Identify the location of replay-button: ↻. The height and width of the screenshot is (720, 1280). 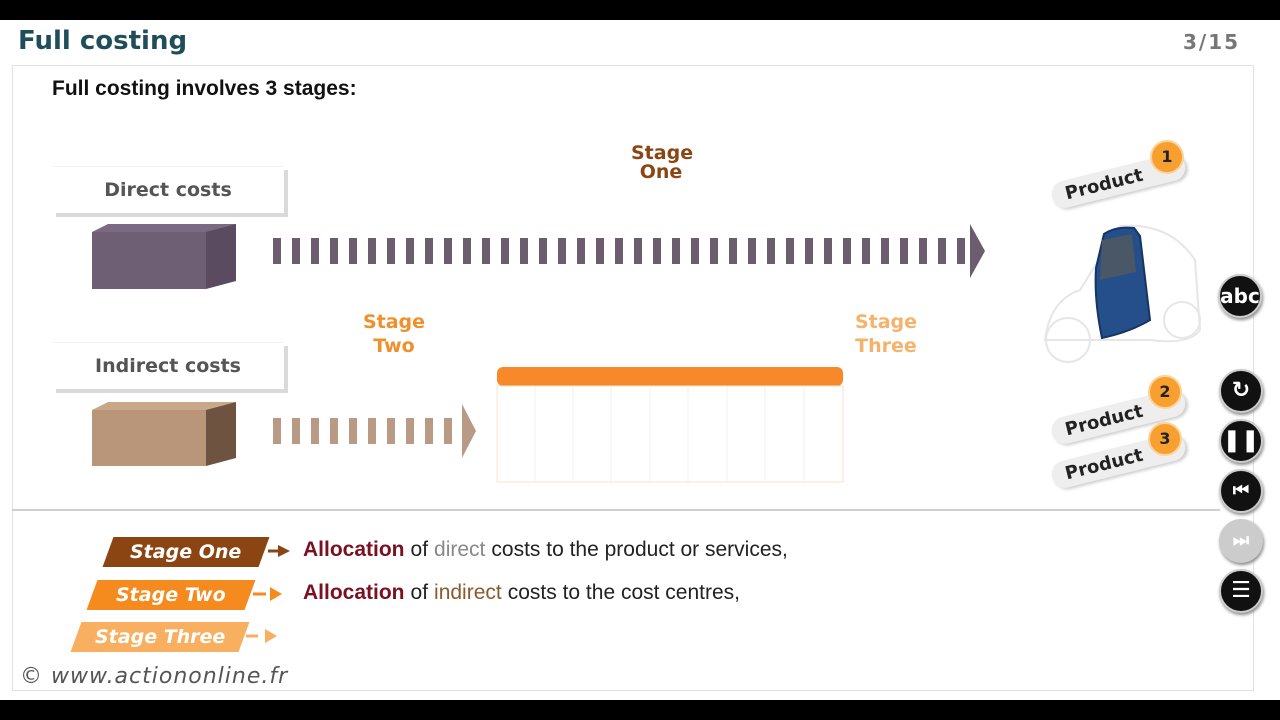
(1241, 391).